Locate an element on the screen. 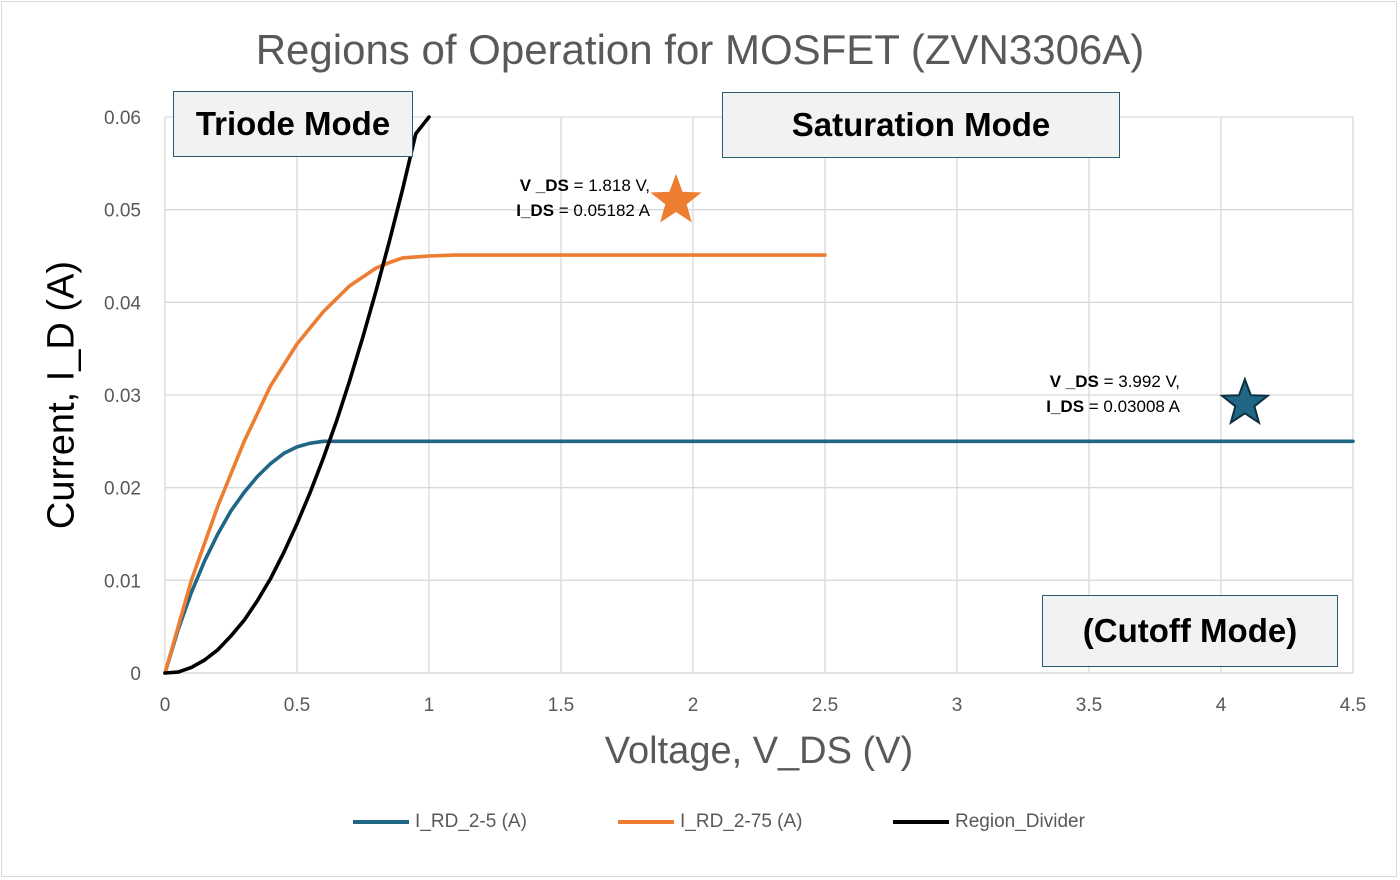  legend-item-1: I_RD_2-5 (A) is located at coordinates (440, 822).